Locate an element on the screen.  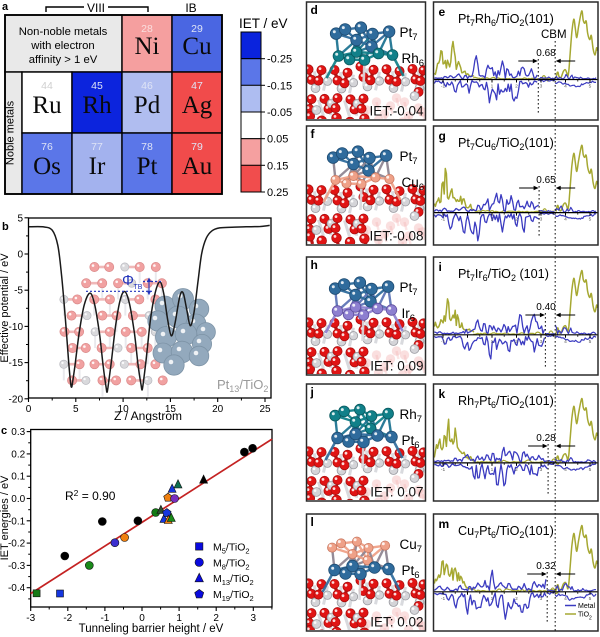
svg-text: VIII is located at coordinates (96, 8).